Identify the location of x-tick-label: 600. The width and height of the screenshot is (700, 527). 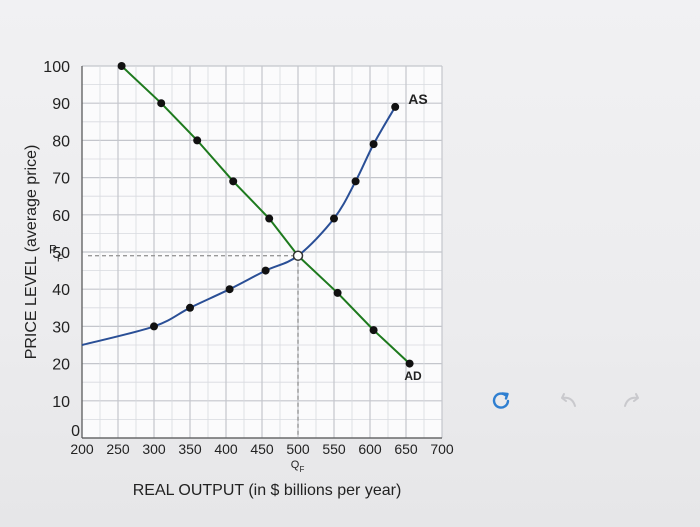
(370, 449).